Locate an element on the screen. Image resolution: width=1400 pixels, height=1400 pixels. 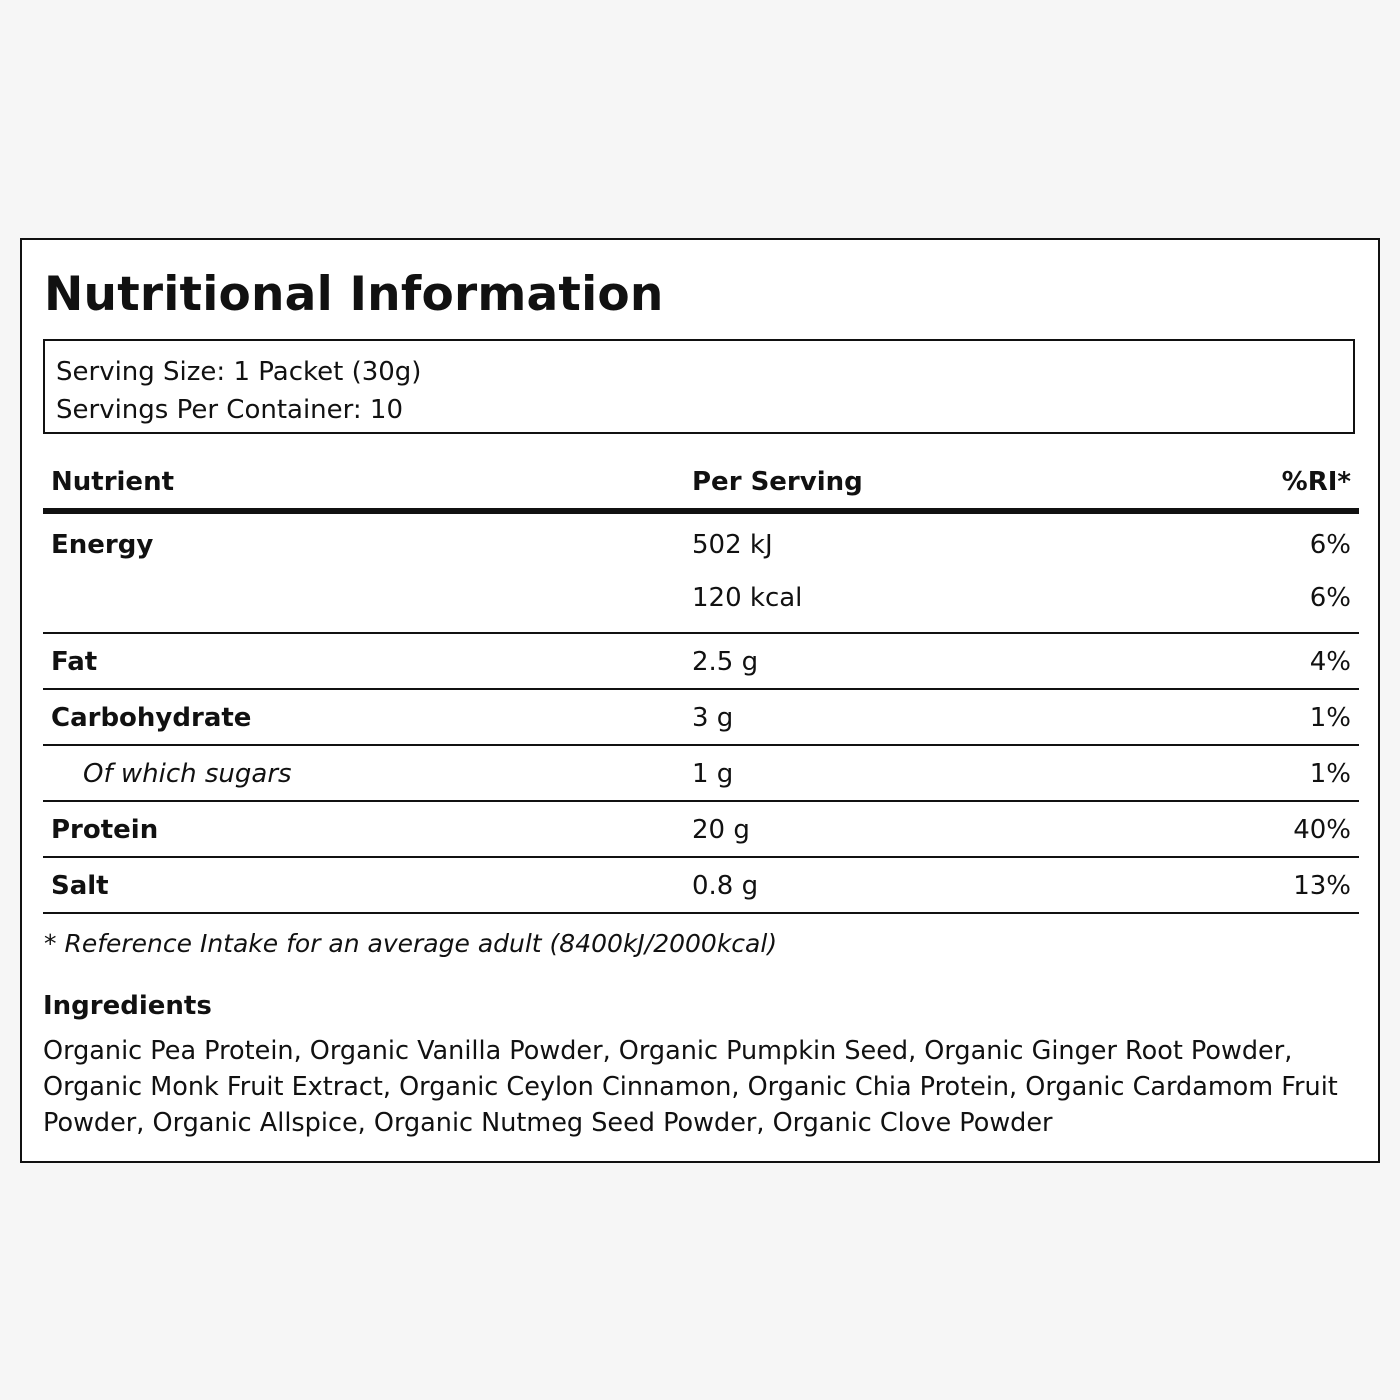
nutrient-ri: 4% is located at coordinates (1330, 662).